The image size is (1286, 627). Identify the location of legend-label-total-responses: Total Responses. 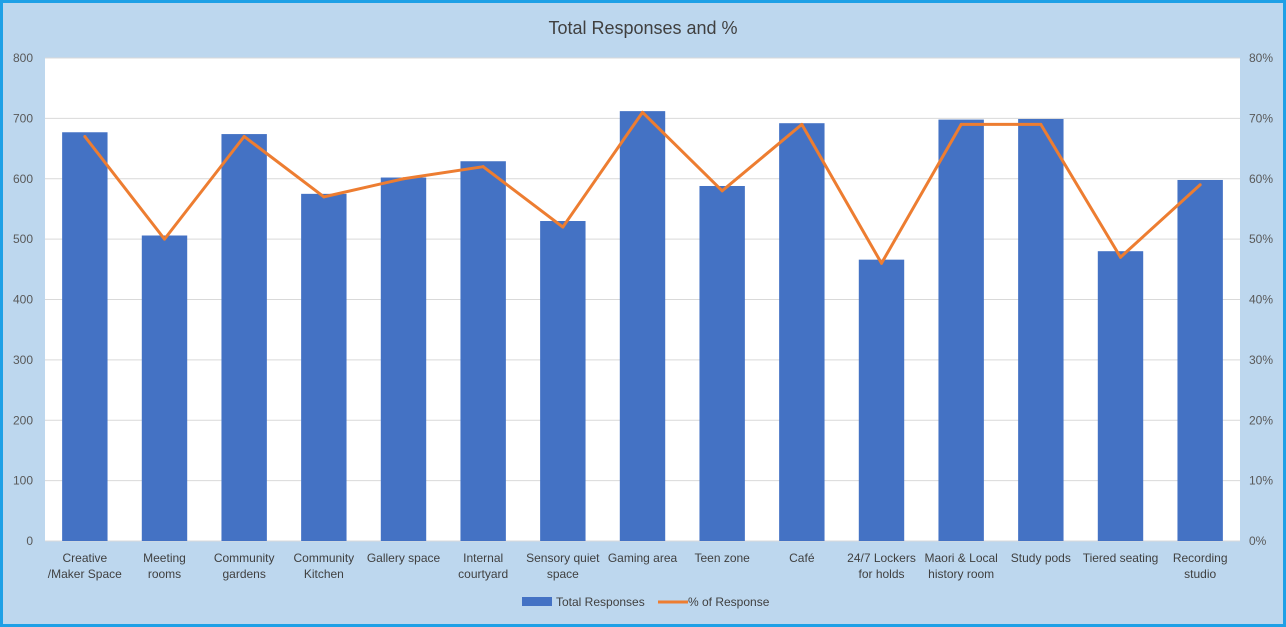
(600, 602).